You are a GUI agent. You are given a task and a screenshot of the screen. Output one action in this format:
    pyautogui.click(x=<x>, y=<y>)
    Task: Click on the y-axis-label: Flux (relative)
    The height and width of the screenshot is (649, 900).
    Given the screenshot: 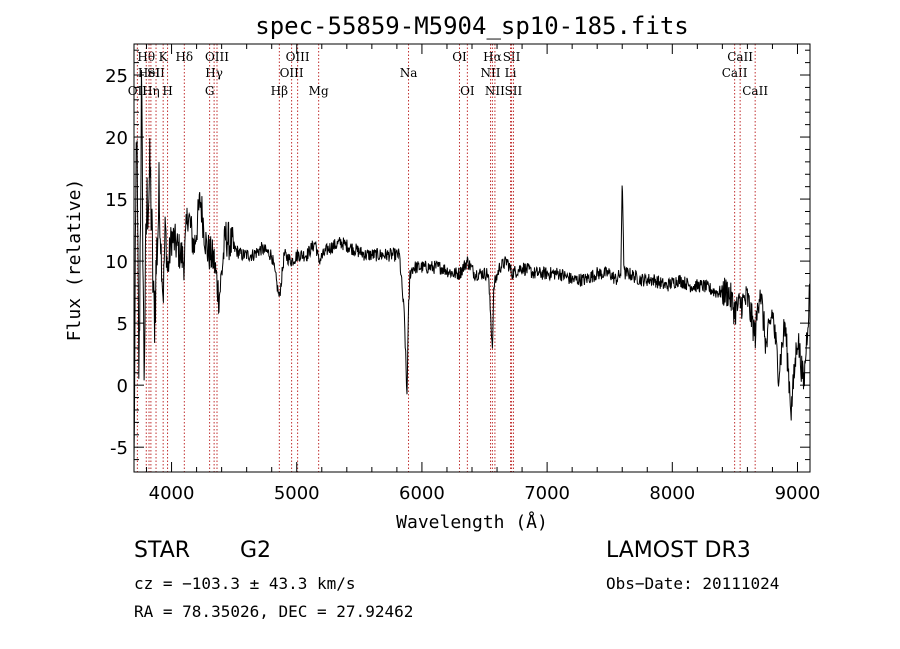 What is the action you would take?
    pyautogui.click(x=74, y=260)
    